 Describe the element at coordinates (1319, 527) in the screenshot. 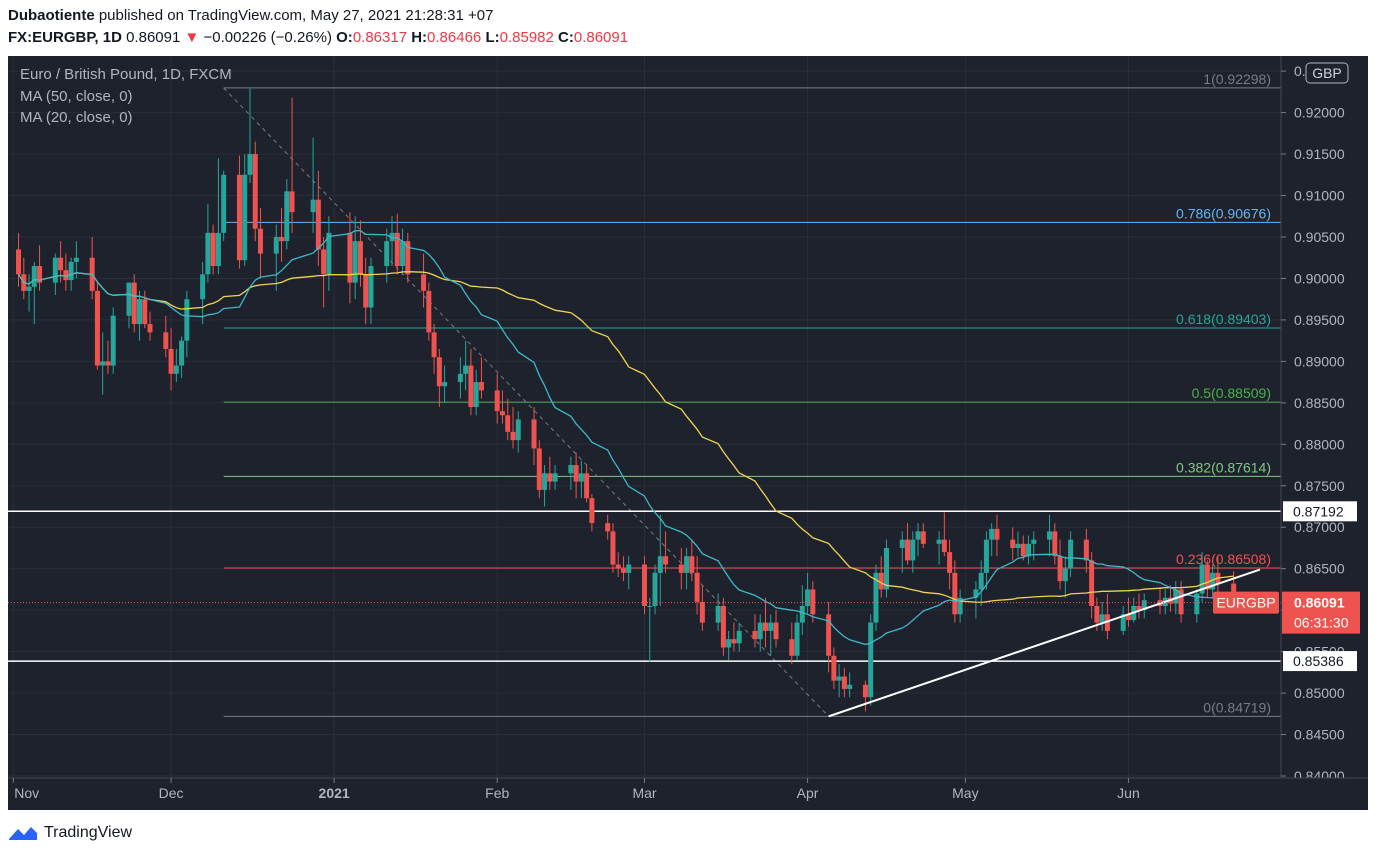

I see `price-tick-label: 0.87000` at that location.